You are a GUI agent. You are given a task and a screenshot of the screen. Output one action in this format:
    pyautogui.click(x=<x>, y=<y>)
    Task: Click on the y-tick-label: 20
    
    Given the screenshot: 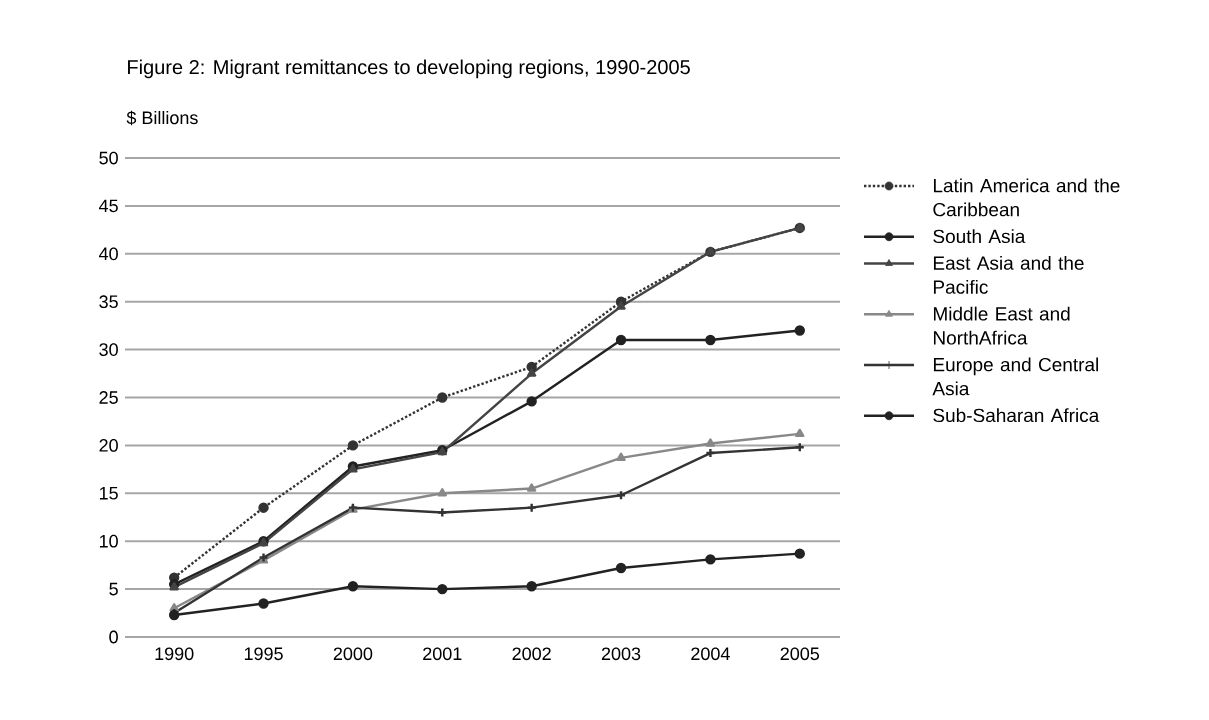 What is the action you would take?
    pyautogui.click(x=108, y=445)
    